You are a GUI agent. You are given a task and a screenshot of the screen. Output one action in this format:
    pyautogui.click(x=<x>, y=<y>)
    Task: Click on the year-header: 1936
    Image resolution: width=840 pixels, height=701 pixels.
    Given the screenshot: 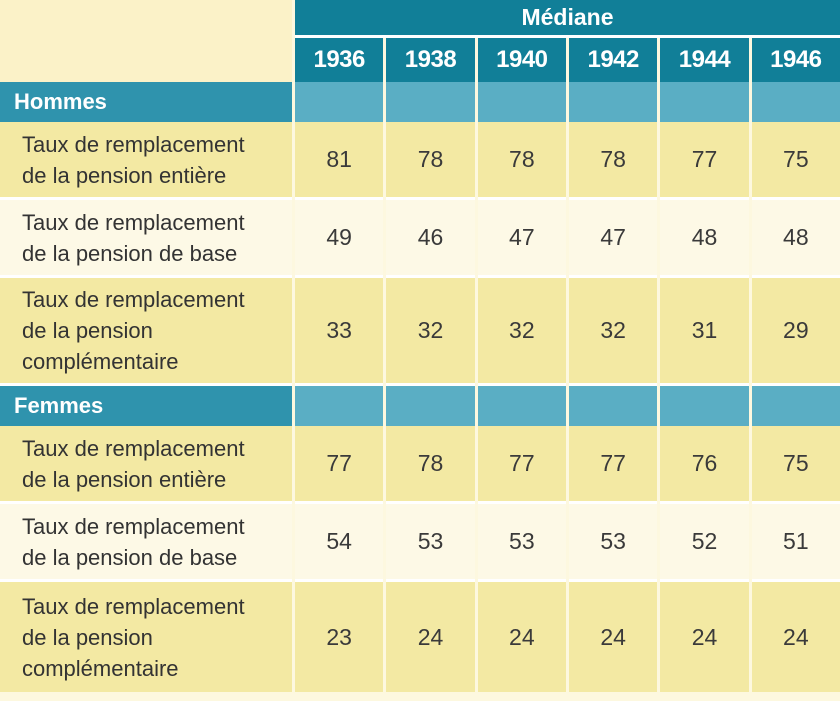 What is the action you would take?
    pyautogui.click(x=339, y=60)
    